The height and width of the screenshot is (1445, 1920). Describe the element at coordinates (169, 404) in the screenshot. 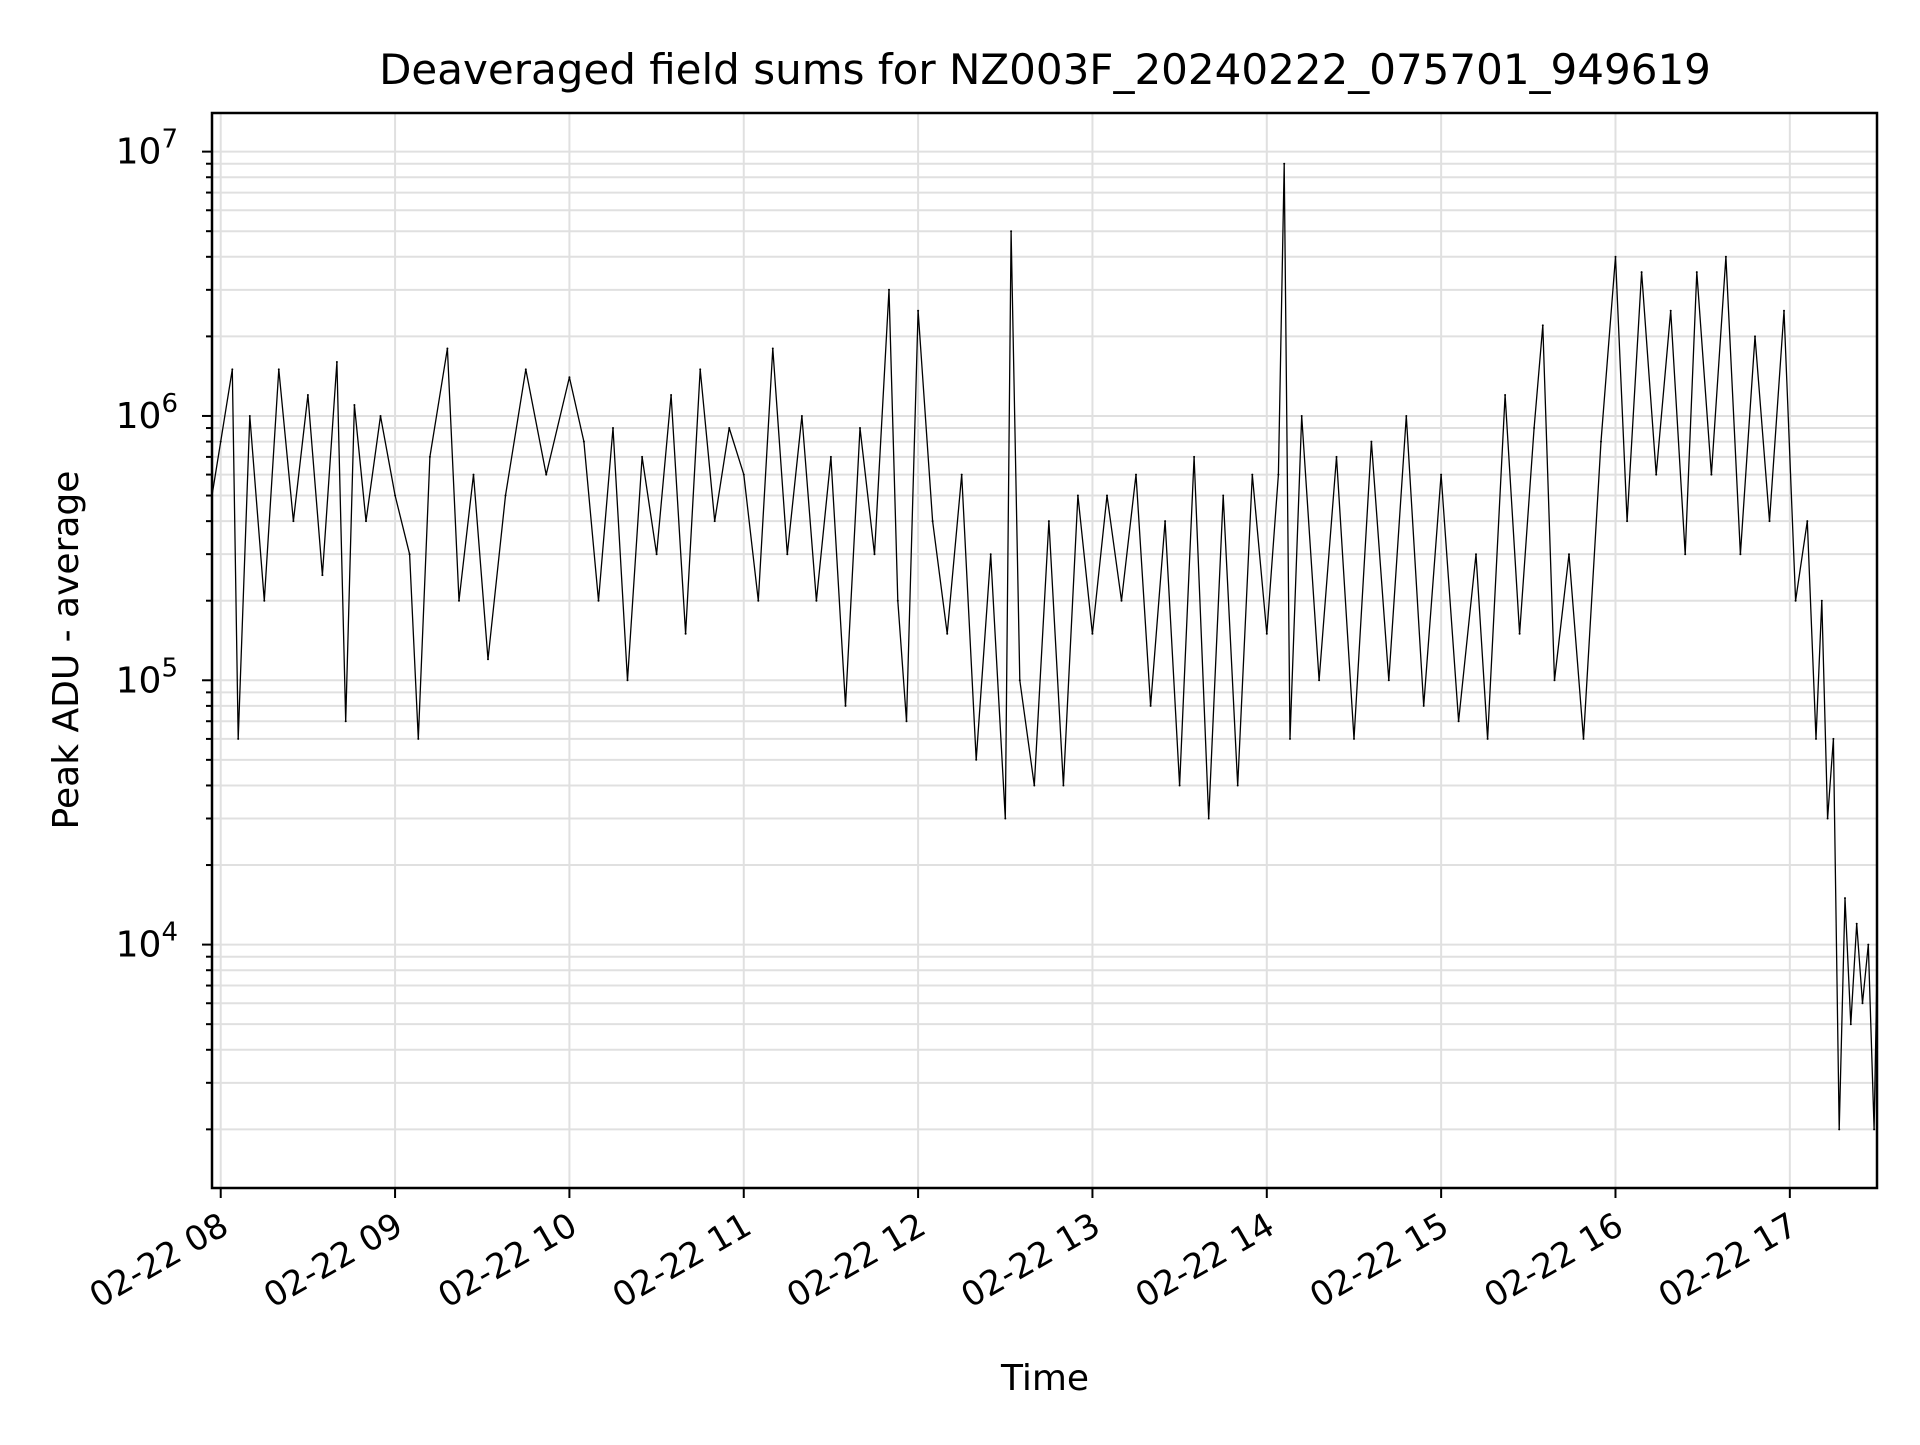

I see `y-tick-label-exponent: 6` at that location.